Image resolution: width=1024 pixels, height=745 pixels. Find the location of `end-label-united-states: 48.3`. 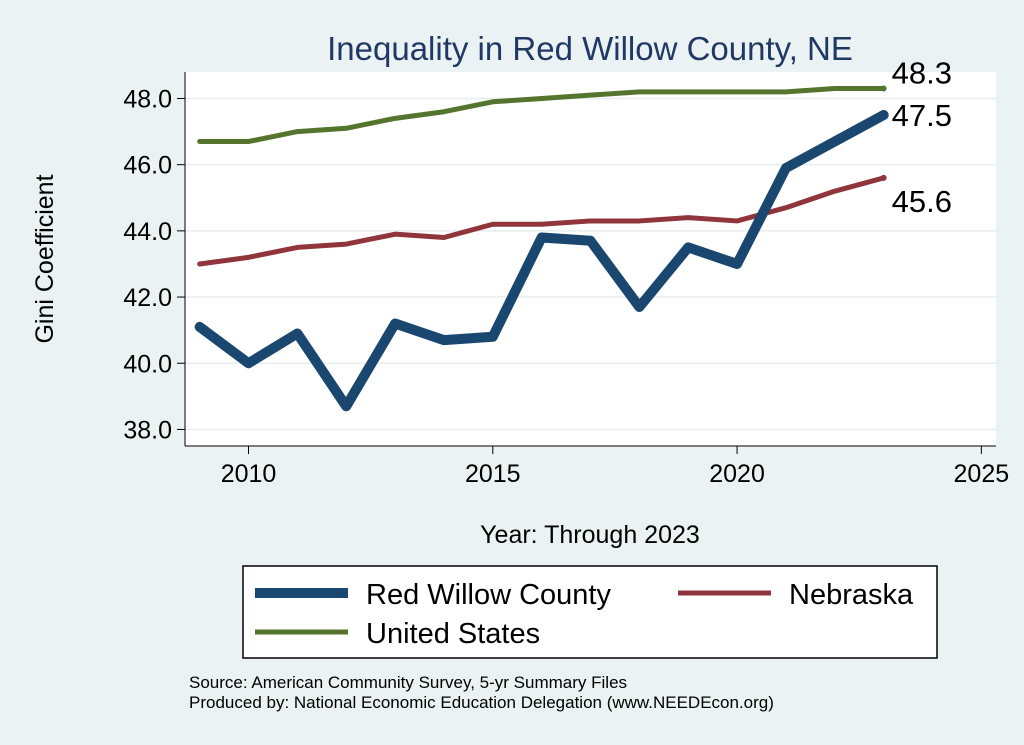

end-label-united-states: 48.3 is located at coordinates (922, 73).